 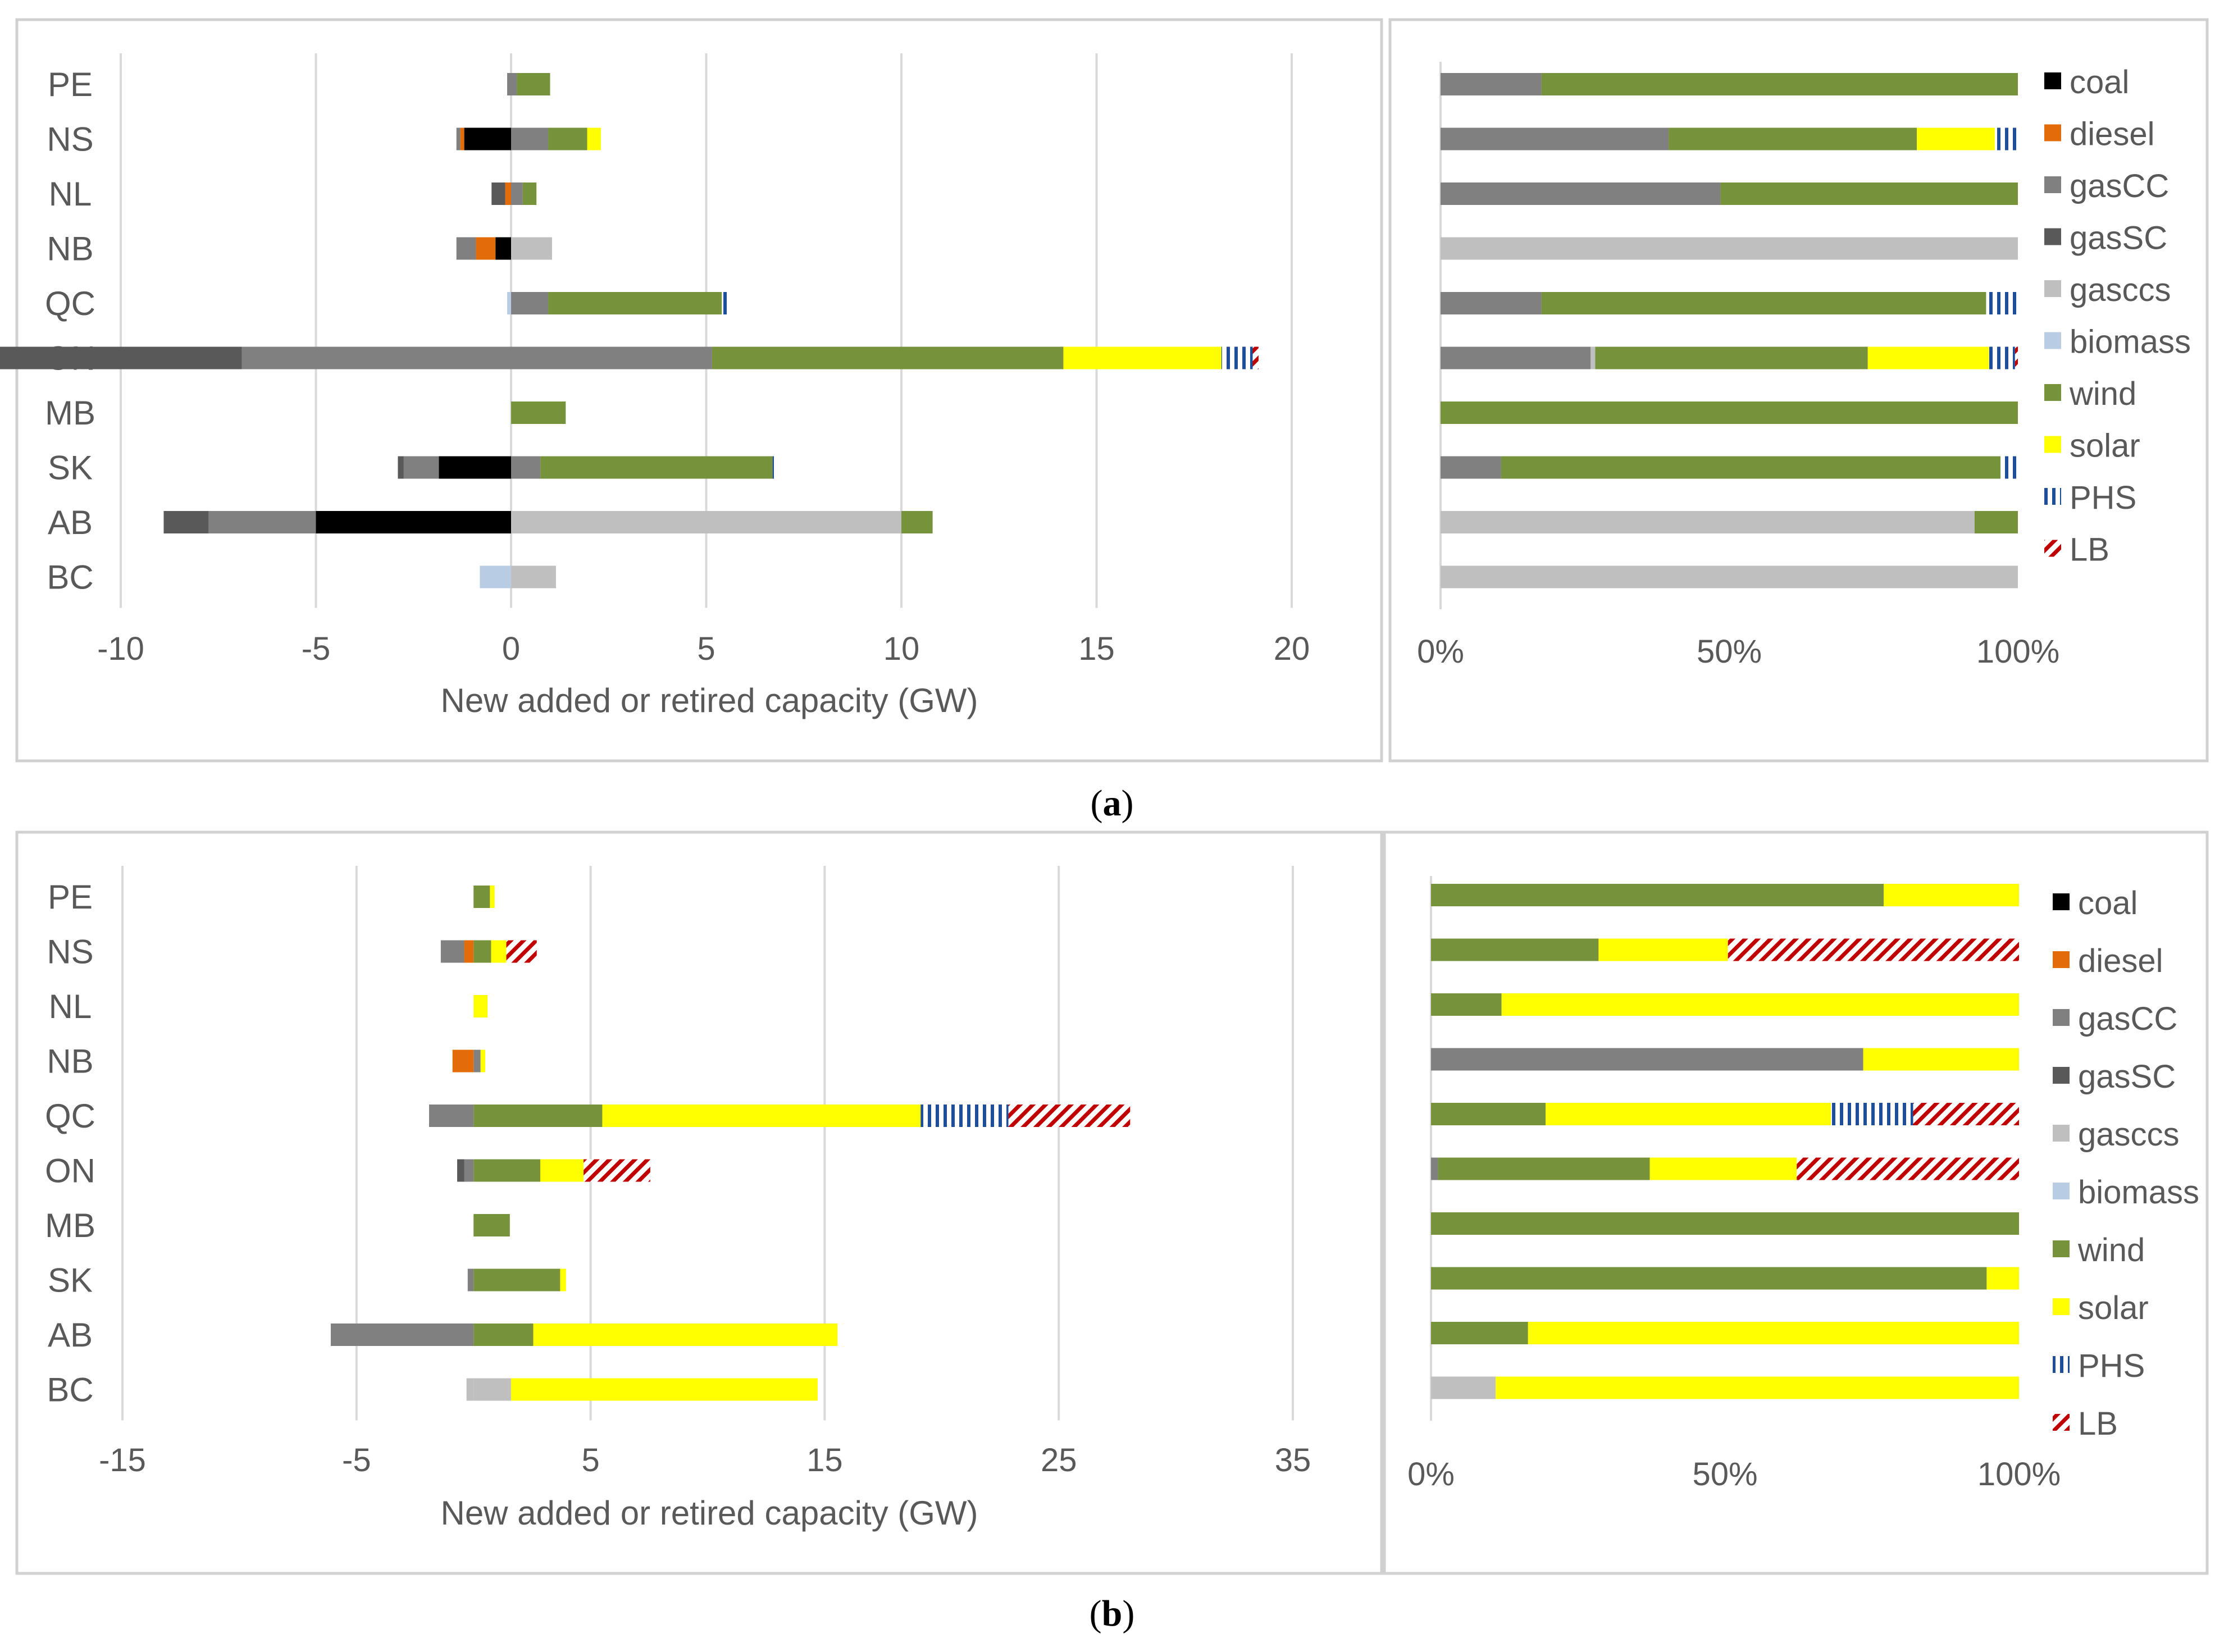 I want to click on legend-label-gasccs: gasccs, so click(x=2129, y=1134).